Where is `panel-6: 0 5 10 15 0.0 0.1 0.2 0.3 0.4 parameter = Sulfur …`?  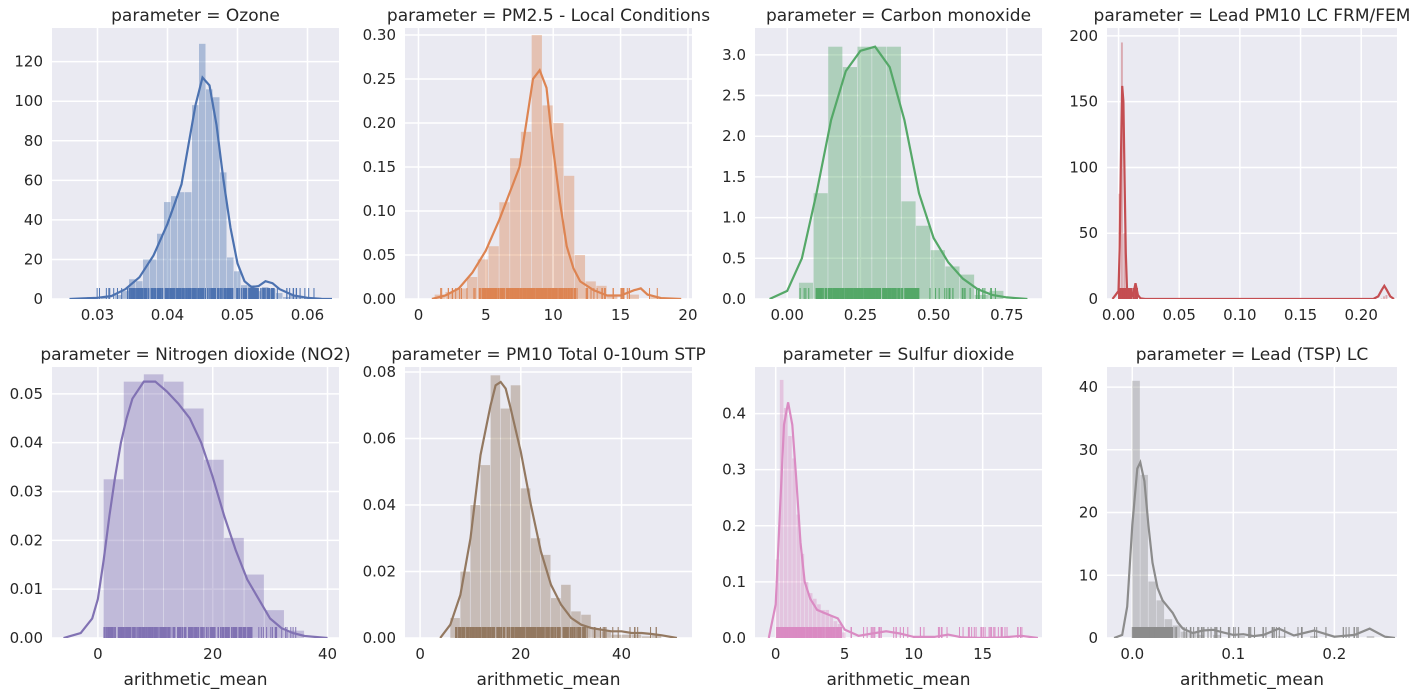
panel-6: 0 5 10 15 0.0 0.1 0.2 0.3 0.4 parameter = Sulfur … is located at coordinates (882, 517).